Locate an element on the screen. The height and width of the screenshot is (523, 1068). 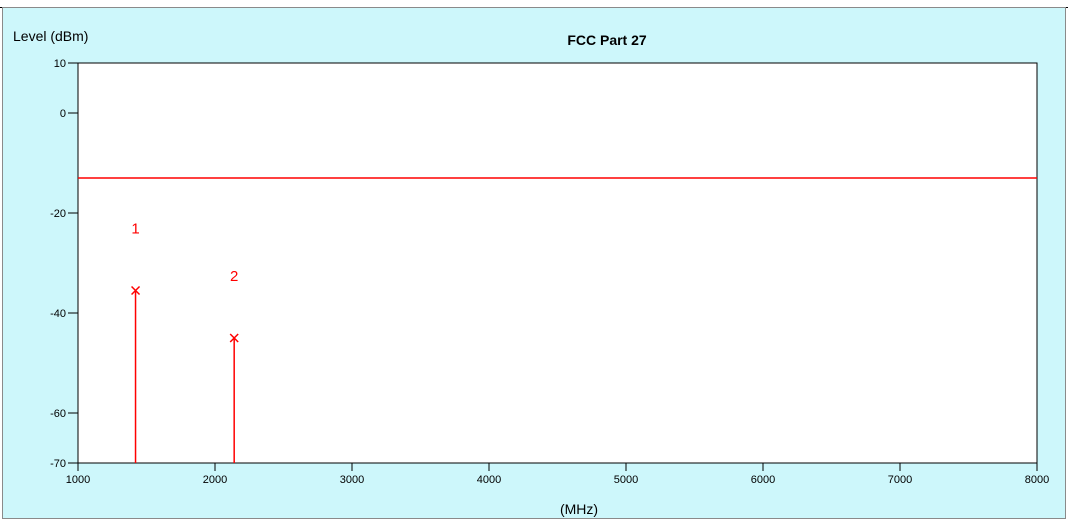
y-tick-label: -20 is located at coordinates (58, 214).